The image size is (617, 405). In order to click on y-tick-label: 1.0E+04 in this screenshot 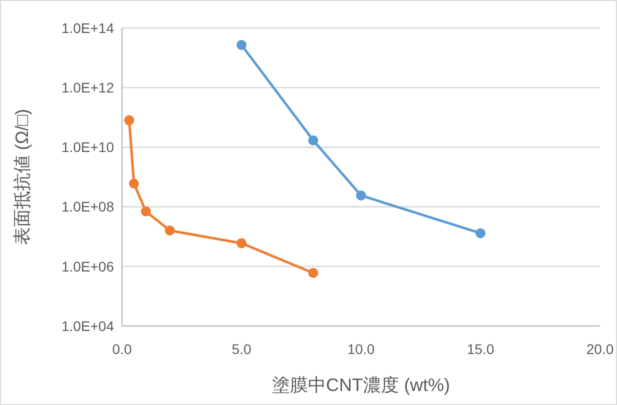, I will do `click(87, 326)`.